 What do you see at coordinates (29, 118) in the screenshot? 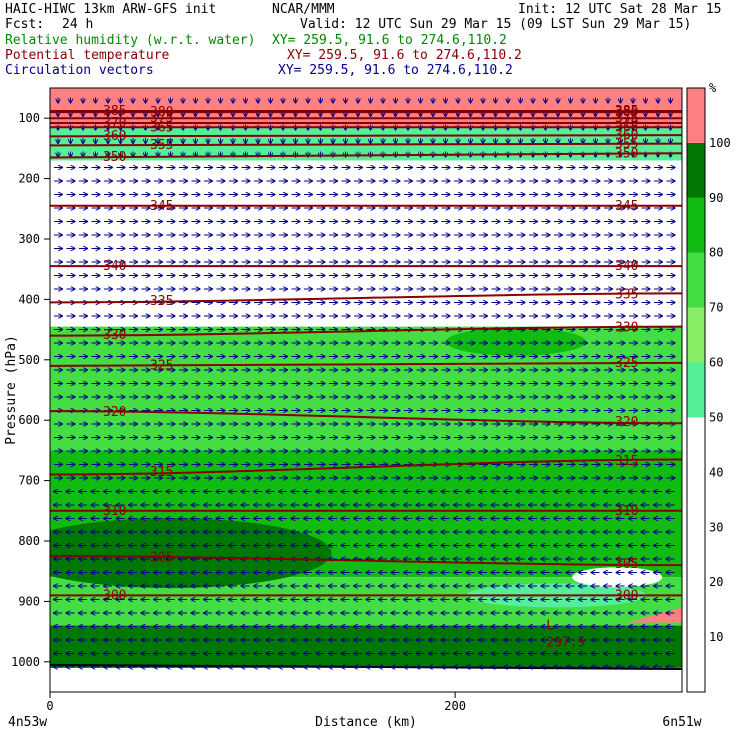
I see `y-tick-label: 100` at bounding box center [29, 118].